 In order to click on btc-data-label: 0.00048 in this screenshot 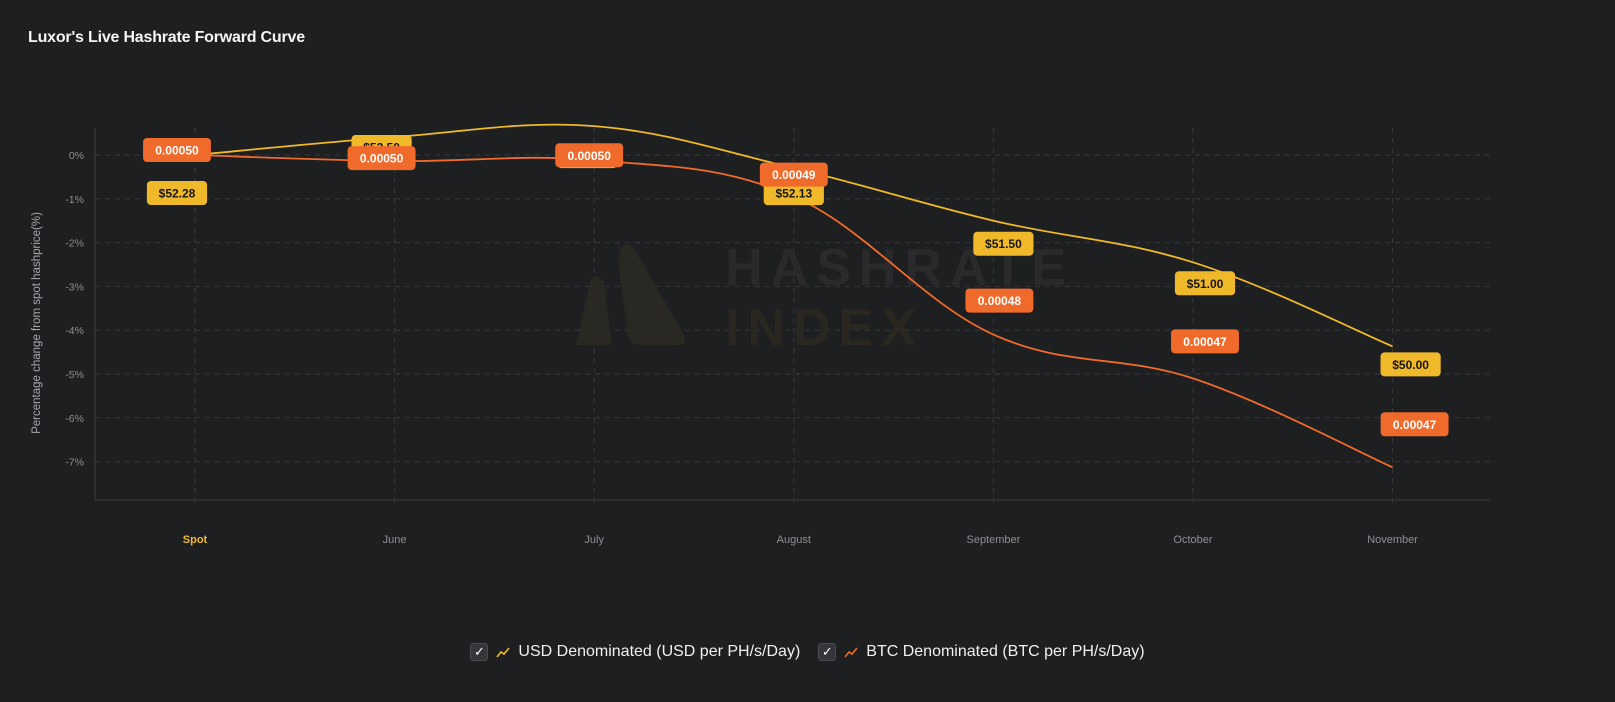, I will do `click(999, 300)`.